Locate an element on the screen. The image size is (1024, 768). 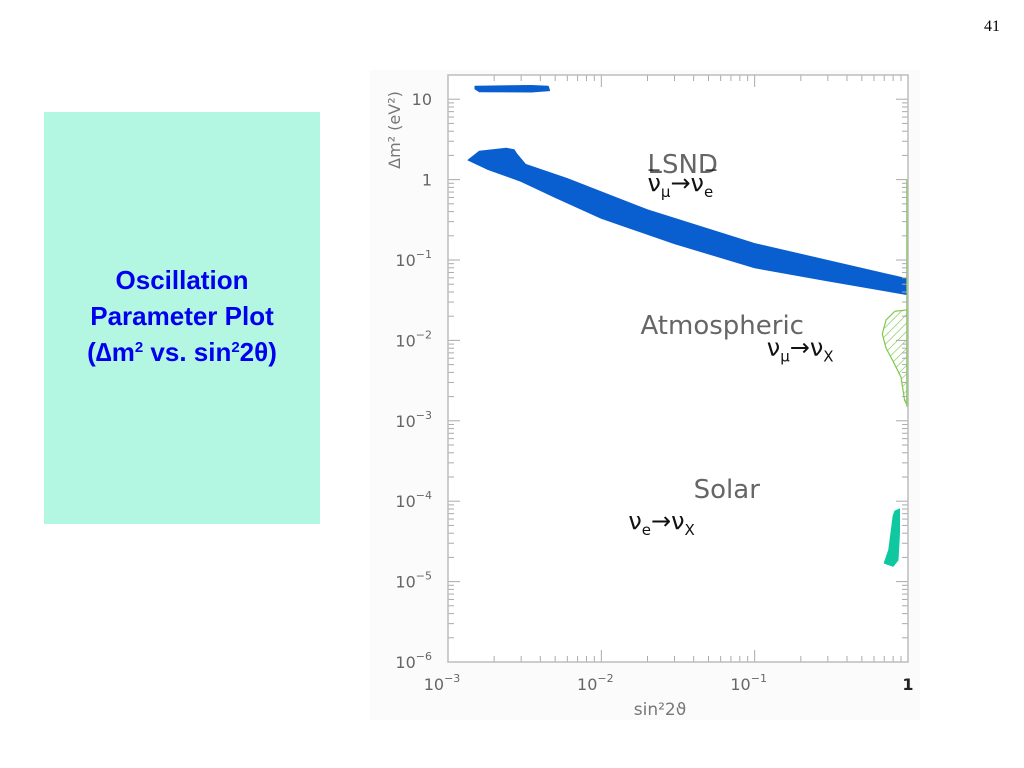
solar-label: Solar is located at coordinates (727, 490).